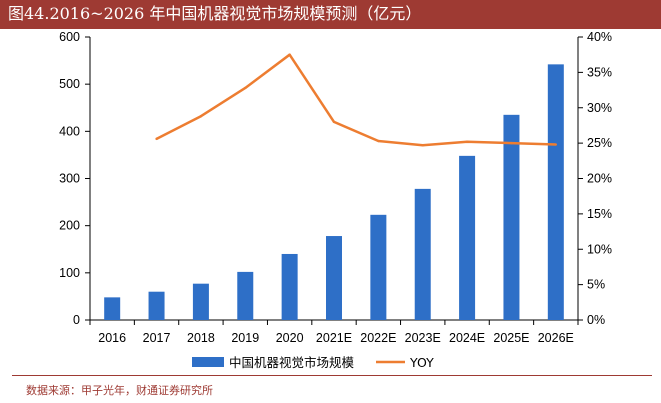 This screenshot has width=661, height=403. Describe the element at coordinates (596, 320) in the screenshot. I see `right-tick-label: 0%` at that location.